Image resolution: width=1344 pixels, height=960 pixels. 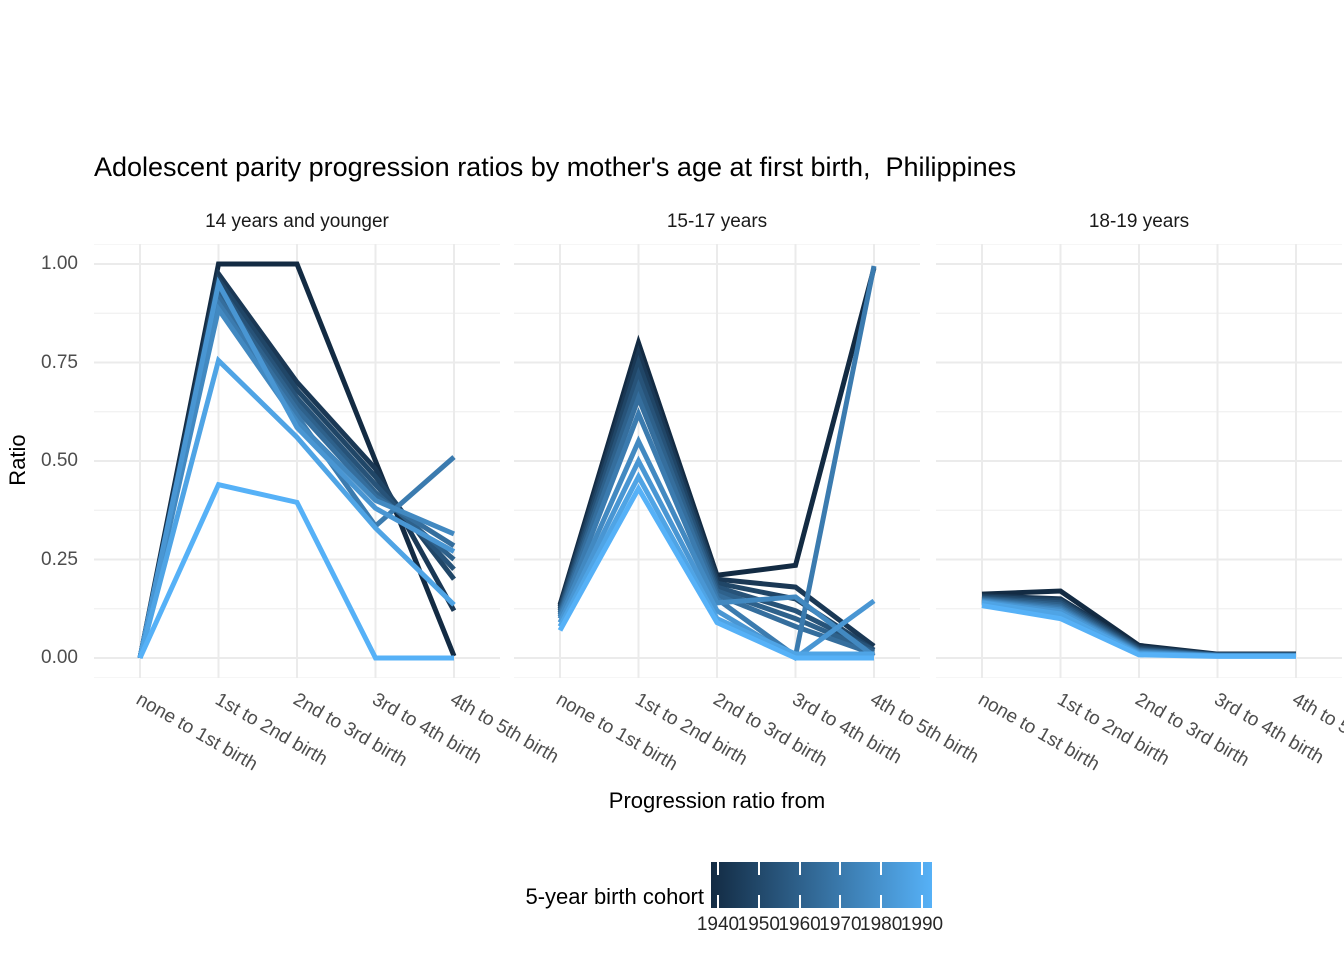 What do you see at coordinates (718, 924) in the screenshot?
I see `legend-tick-label: 1940` at bounding box center [718, 924].